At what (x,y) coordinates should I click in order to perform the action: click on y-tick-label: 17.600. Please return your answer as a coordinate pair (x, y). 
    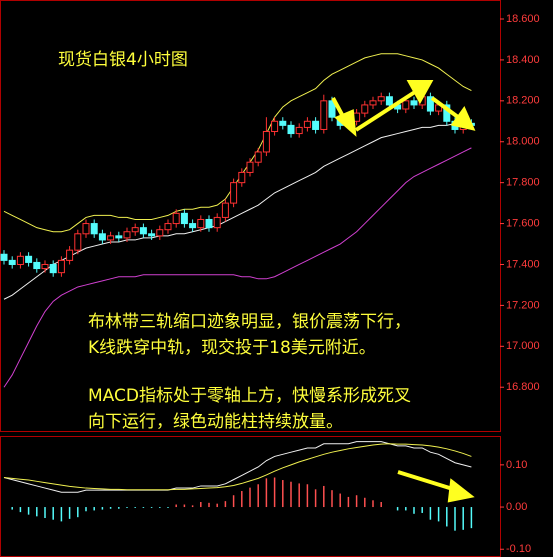
    Looking at the image, I should click on (523, 223).